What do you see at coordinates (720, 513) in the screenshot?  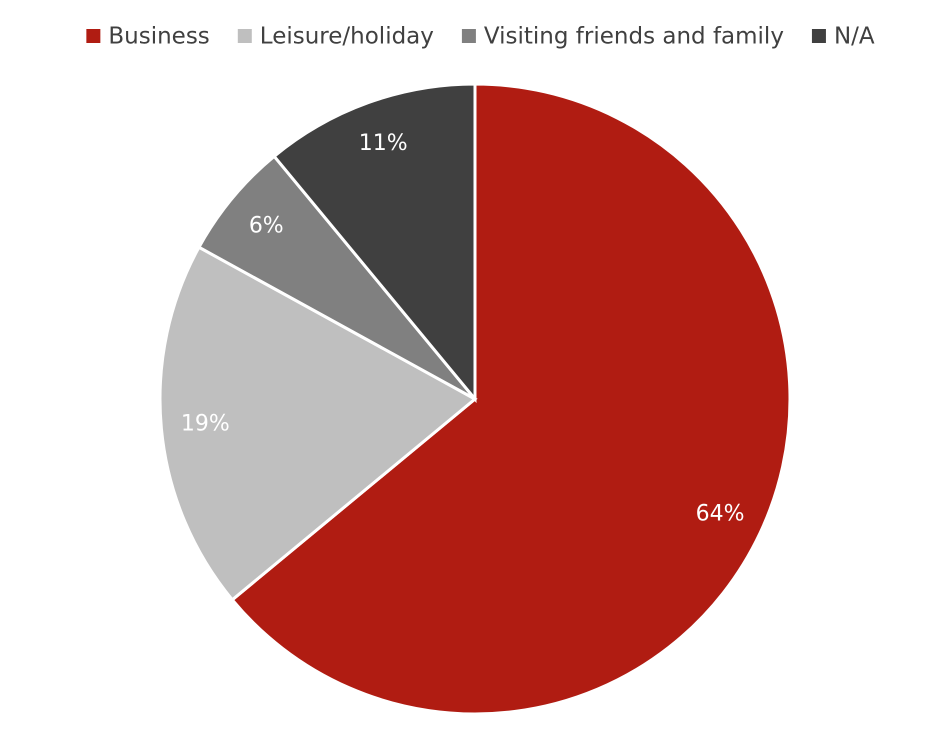 I see `data-label: 64%` at bounding box center [720, 513].